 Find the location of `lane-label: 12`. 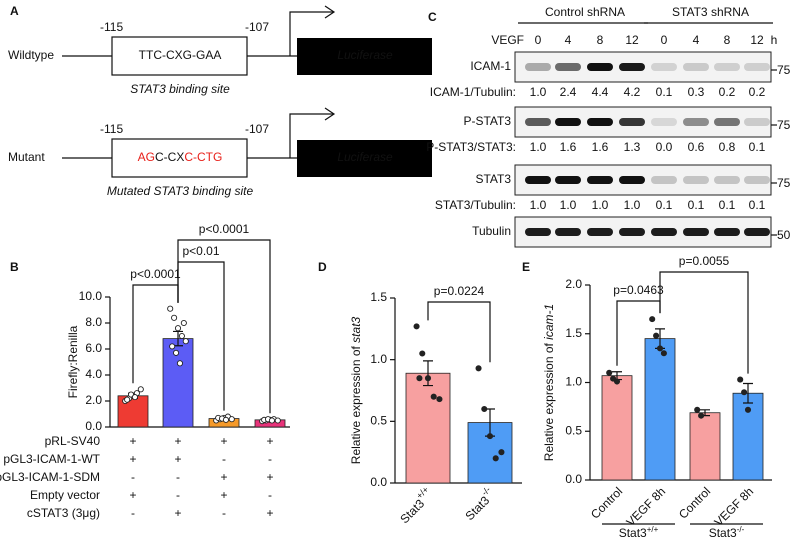

lane-label: 12 is located at coordinates (632, 40).